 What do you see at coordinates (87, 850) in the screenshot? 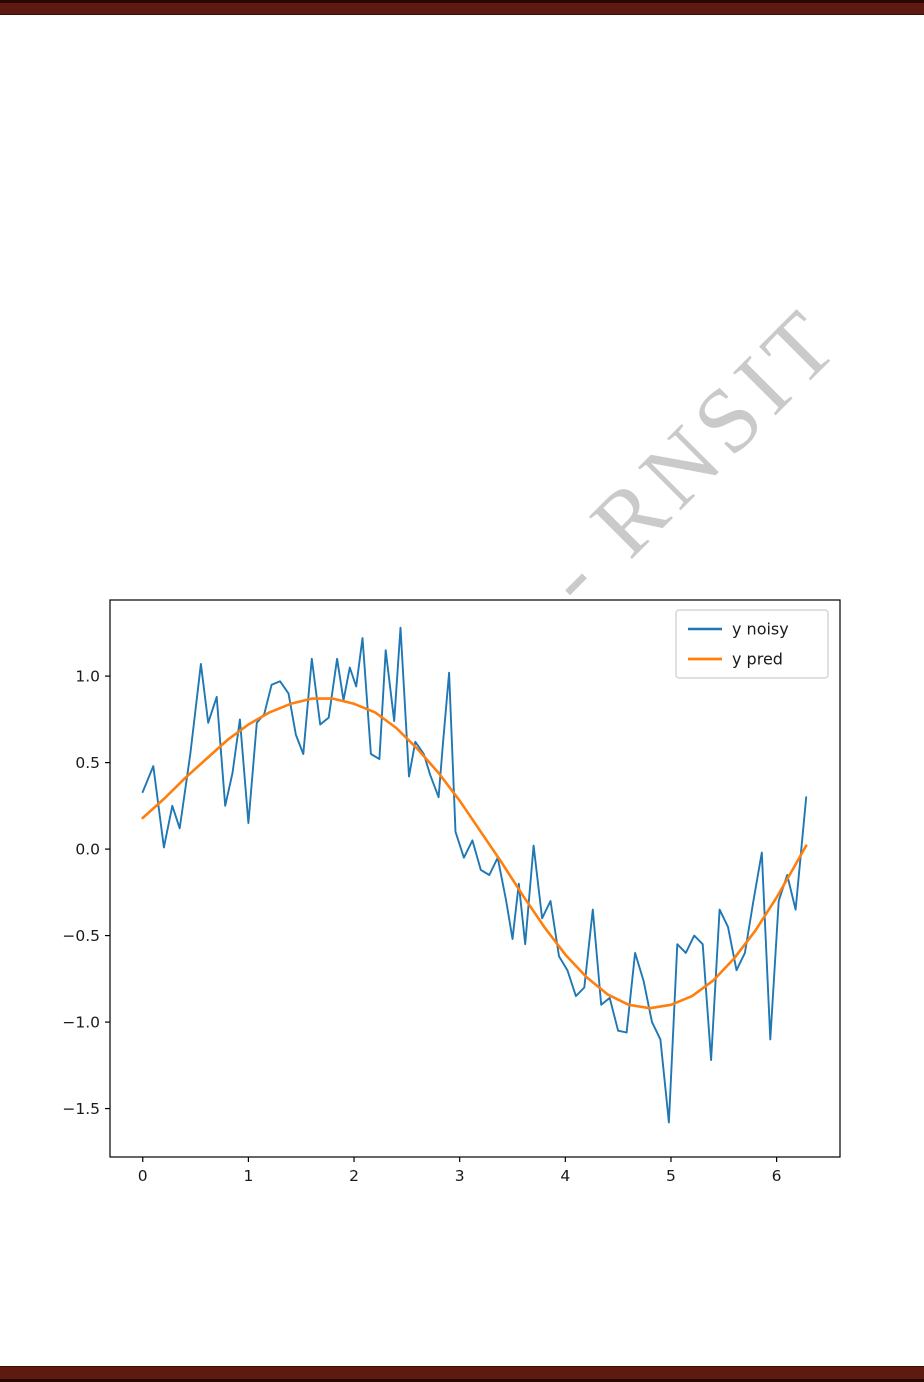
I see `y-tick-label: 0.0` at bounding box center [87, 850].